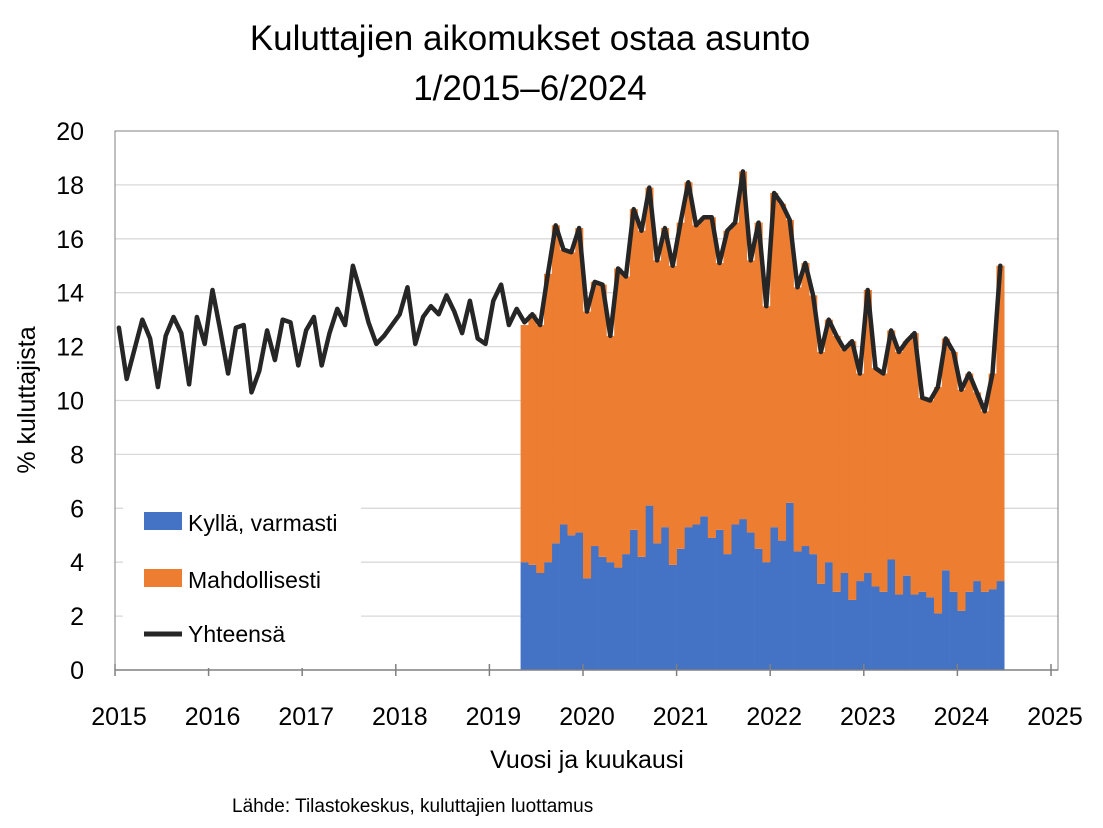  What do you see at coordinates (868, 717) in the screenshot?
I see `x-tick-label: 2023` at bounding box center [868, 717].